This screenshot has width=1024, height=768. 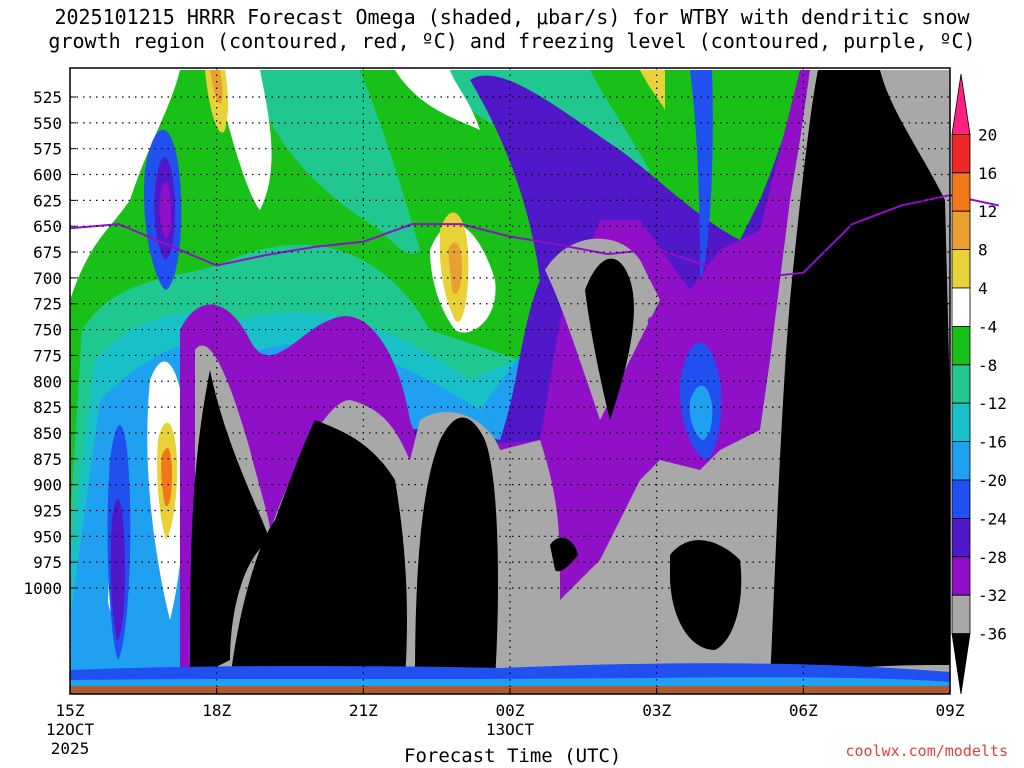 I want to click on y-tick-label: 1000, so click(x=42, y=588).